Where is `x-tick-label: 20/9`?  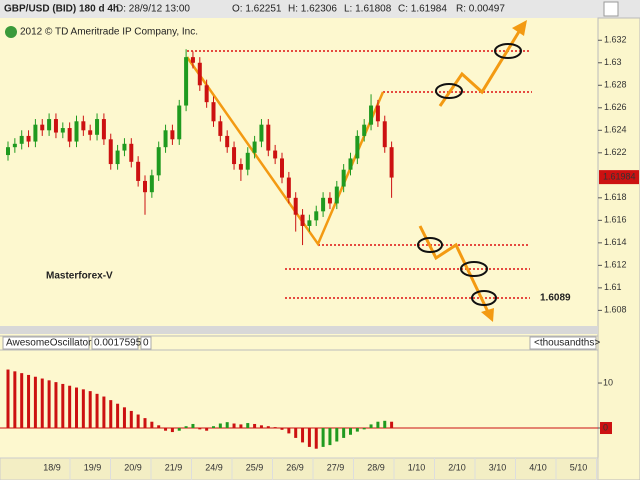 x-tick-label: 20/9 is located at coordinates (133, 467).